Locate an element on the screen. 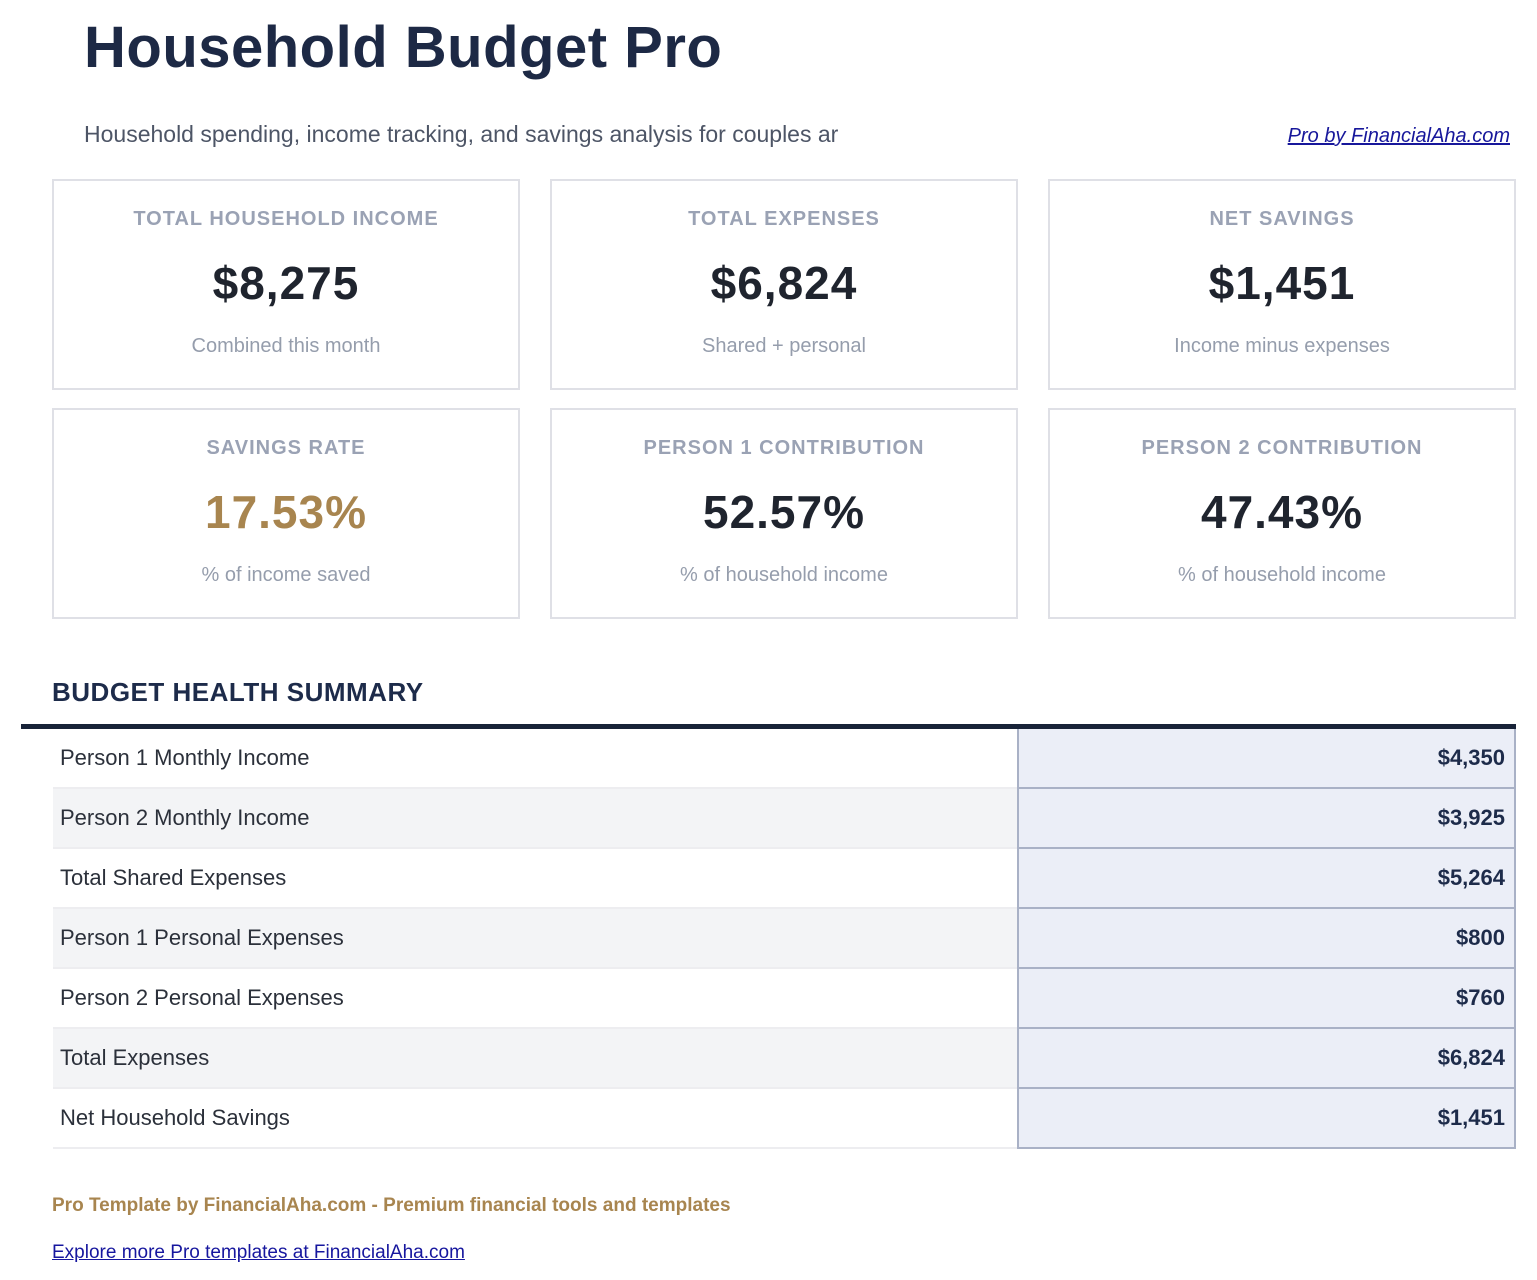  card-subtext: % of income saved is located at coordinates (286, 575).